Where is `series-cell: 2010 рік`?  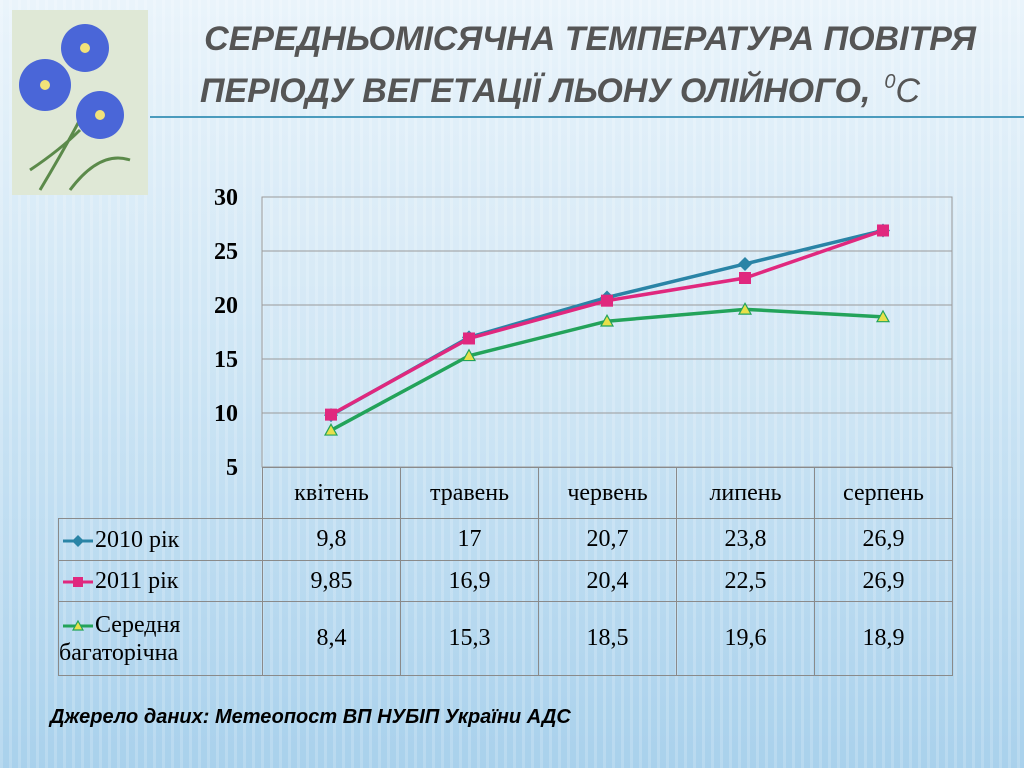
series-cell: 2010 рік is located at coordinates (160, 539).